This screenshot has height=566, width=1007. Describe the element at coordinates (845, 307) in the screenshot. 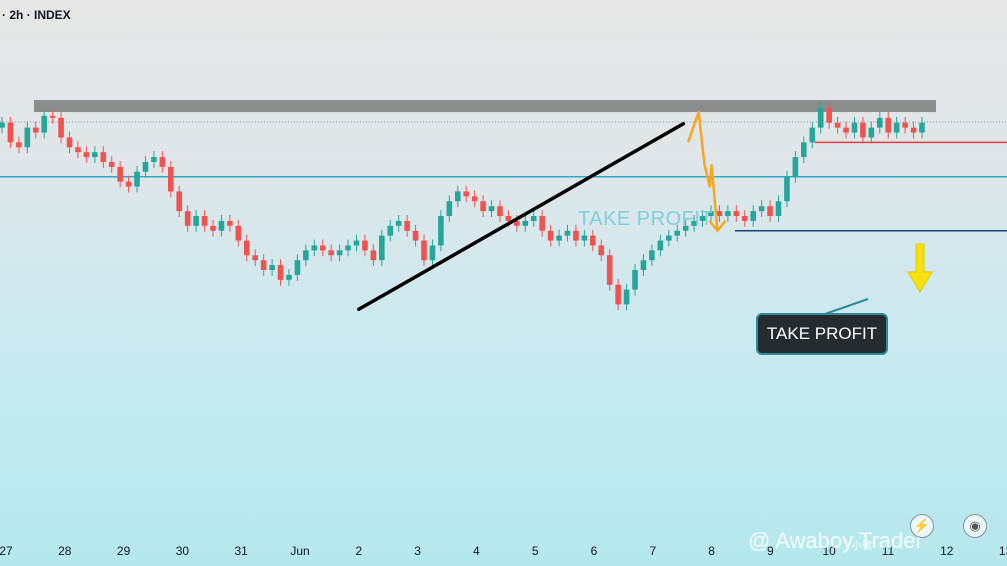

I see `callout-pointer` at that location.